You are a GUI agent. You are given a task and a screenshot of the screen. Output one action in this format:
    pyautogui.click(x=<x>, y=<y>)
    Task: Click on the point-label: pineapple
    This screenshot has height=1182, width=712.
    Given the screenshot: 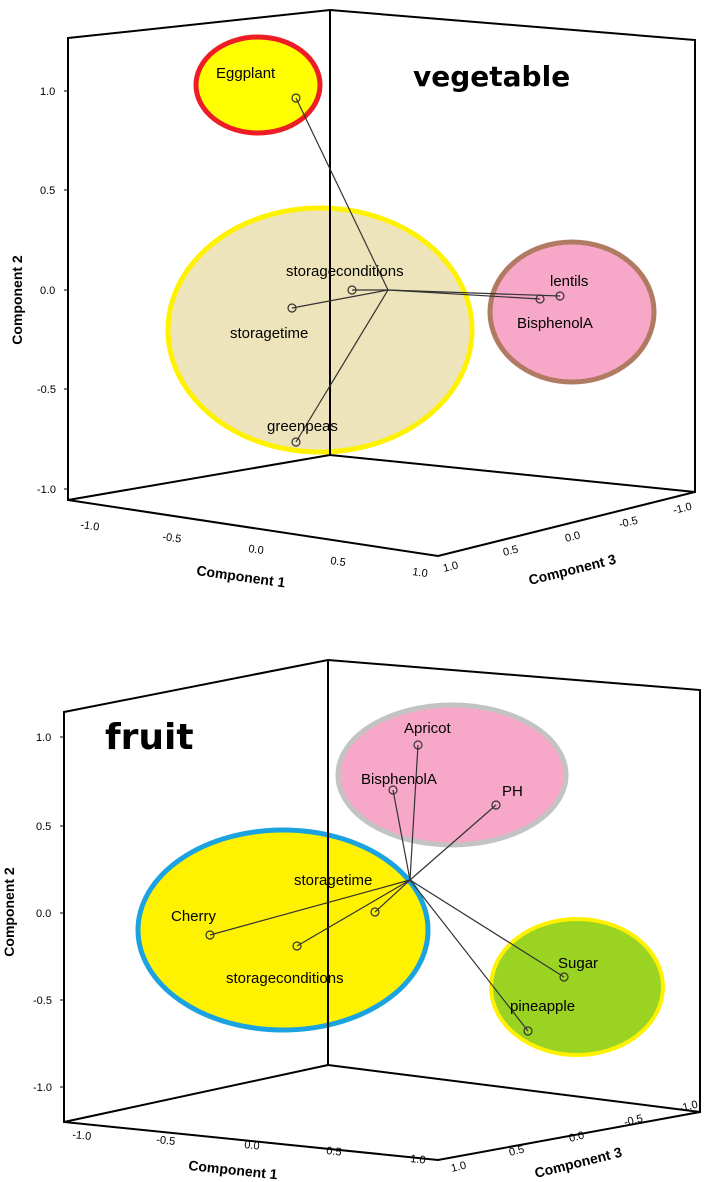 What is the action you would take?
    pyautogui.click(x=542, y=1006)
    